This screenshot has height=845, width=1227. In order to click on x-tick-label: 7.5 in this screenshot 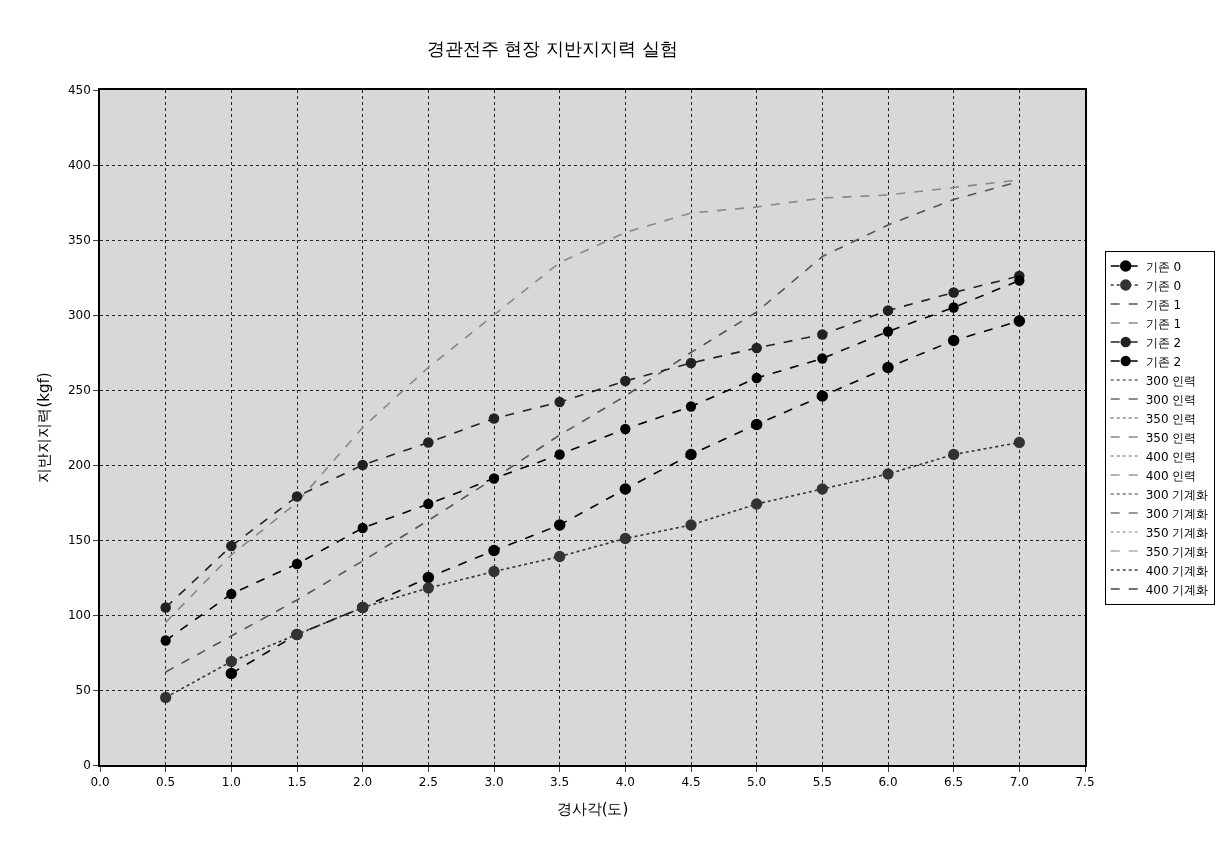, I will do `click(1085, 782)`.